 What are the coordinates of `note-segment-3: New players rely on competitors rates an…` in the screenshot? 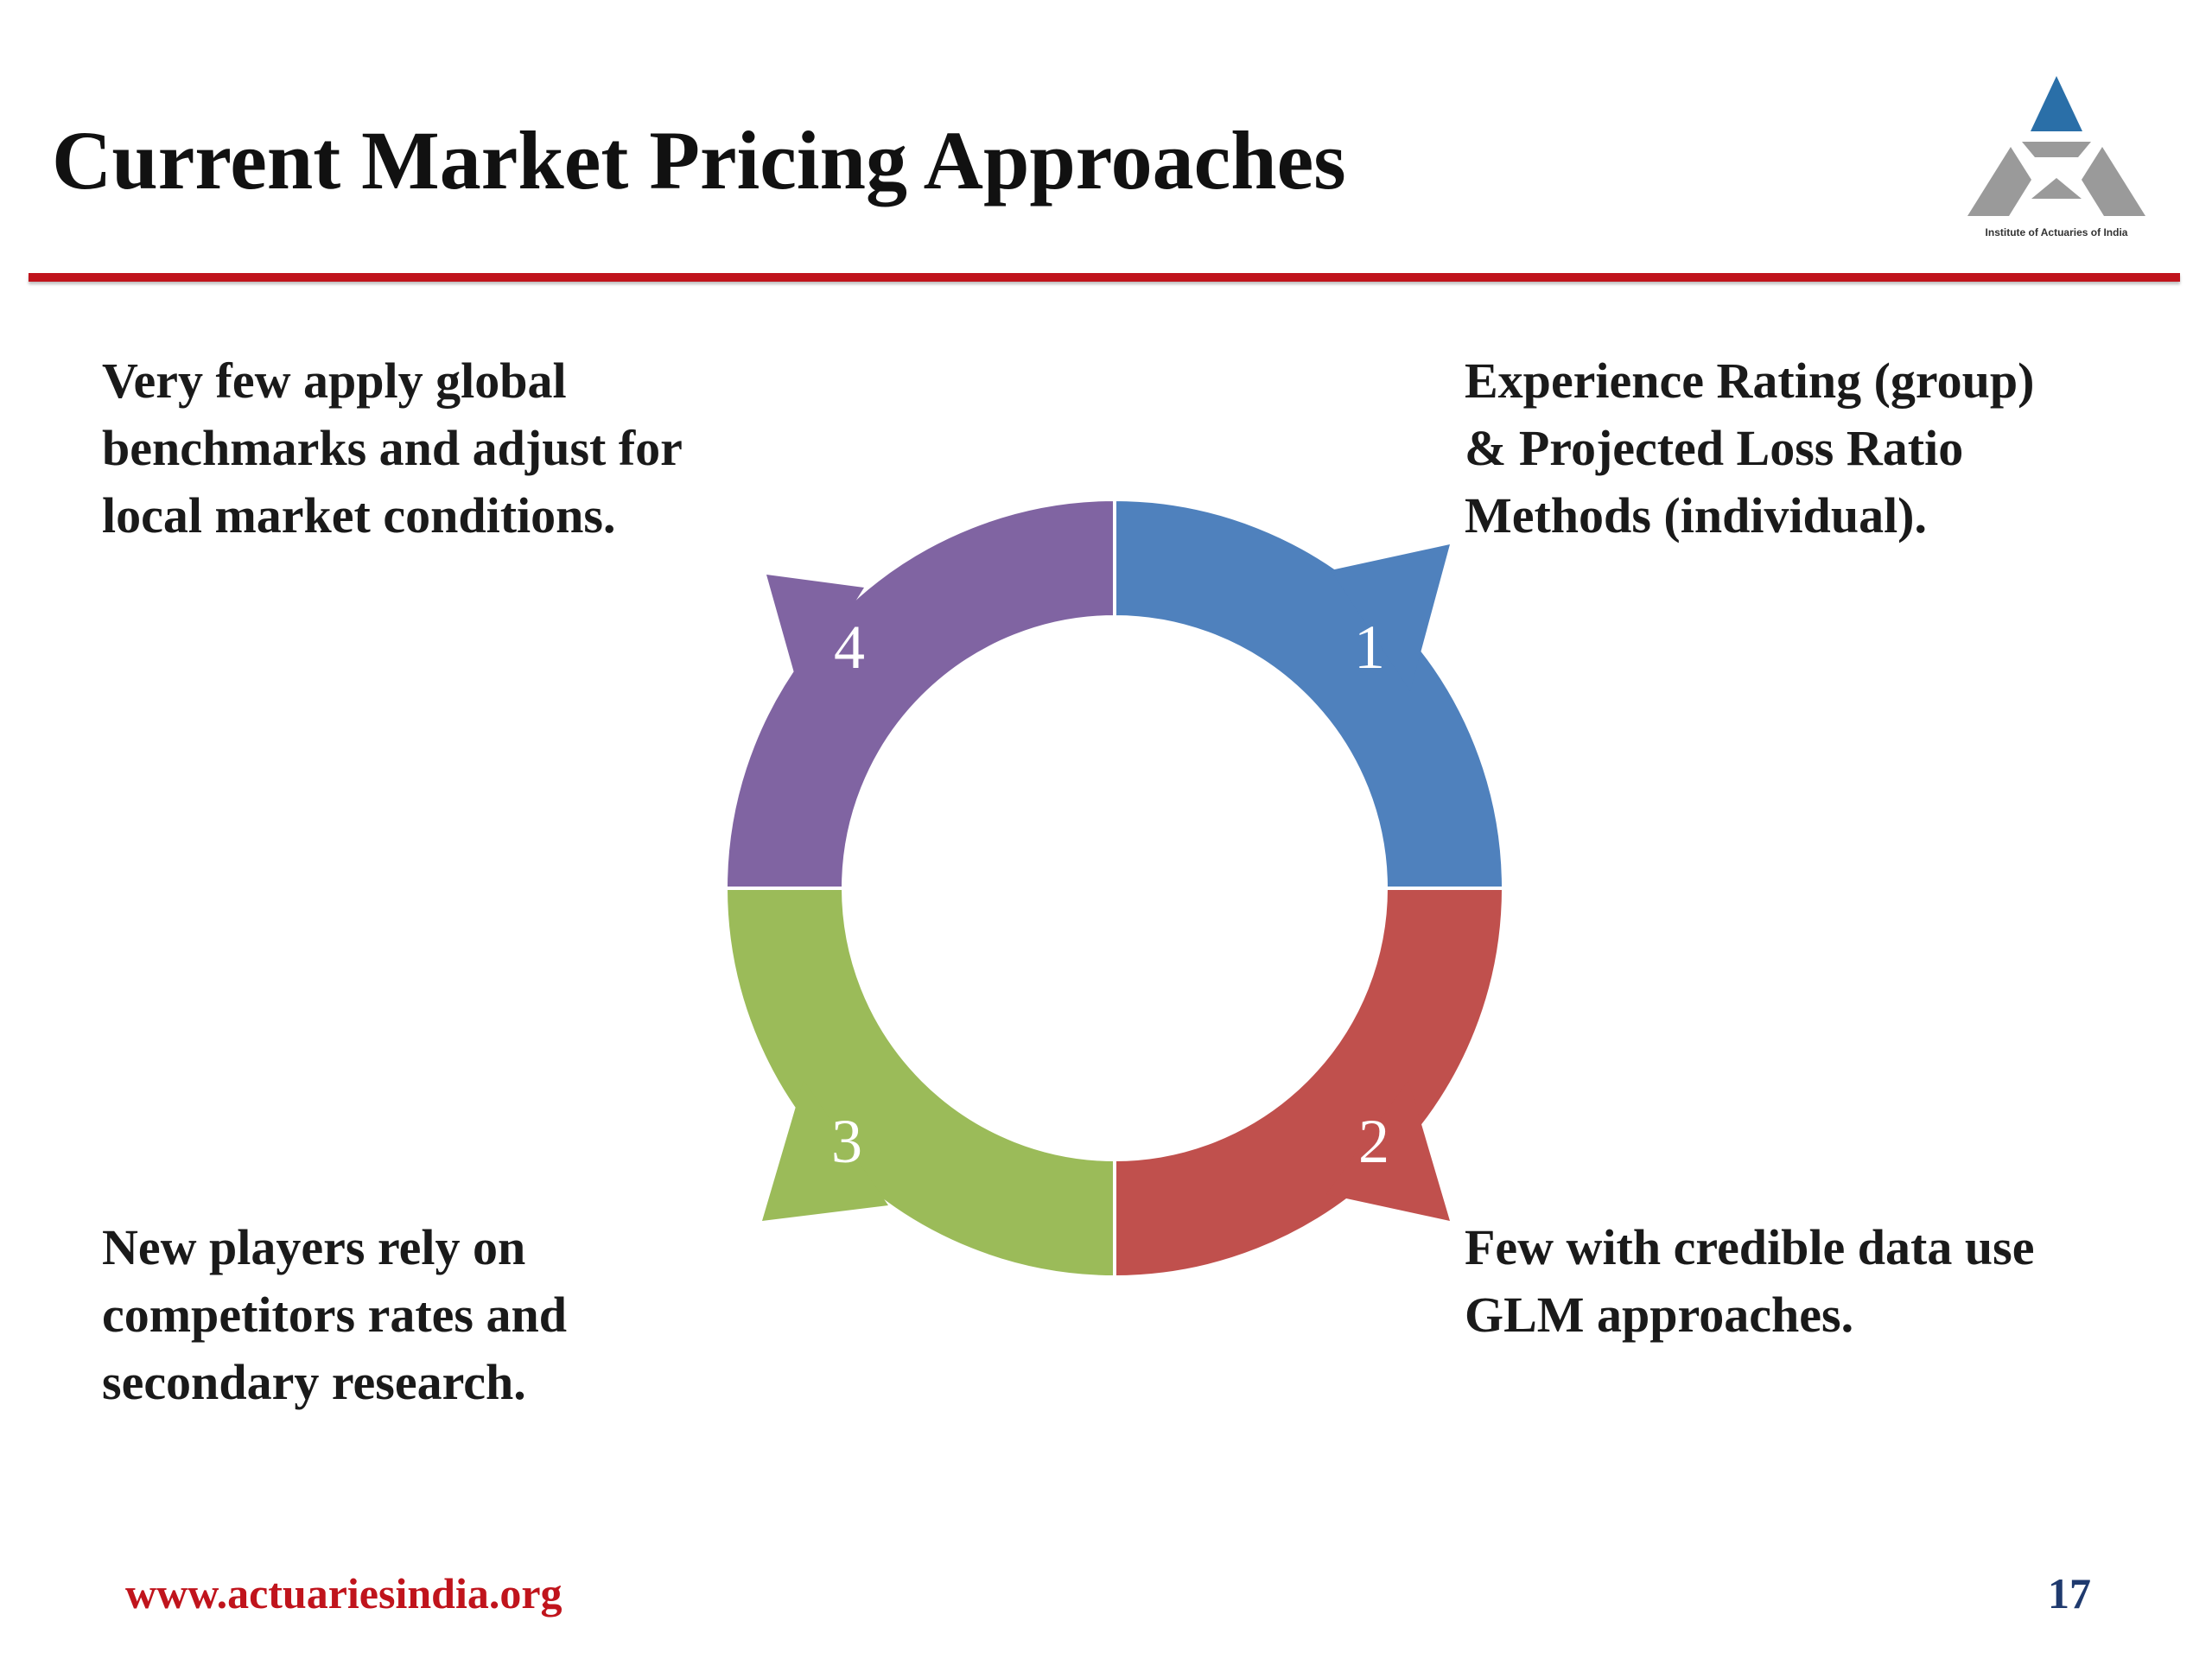 It's located at (335, 1314).